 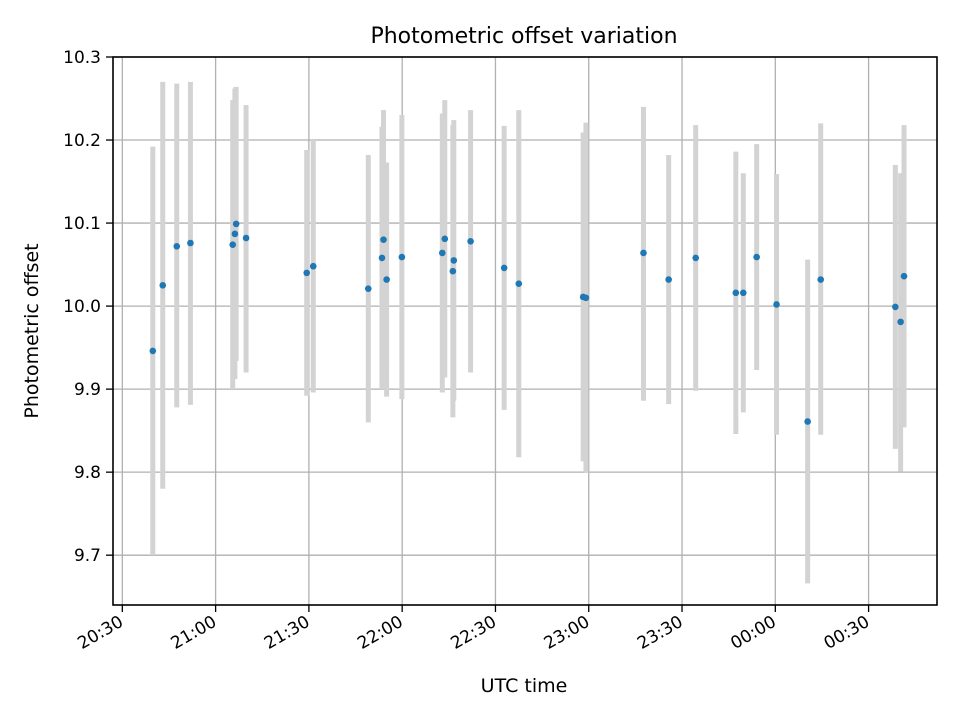 I want to click on y-axis-ticks: 9.7 9.8 9.9 10.0 10.1 10.2 10.3, so click(x=88, y=307).